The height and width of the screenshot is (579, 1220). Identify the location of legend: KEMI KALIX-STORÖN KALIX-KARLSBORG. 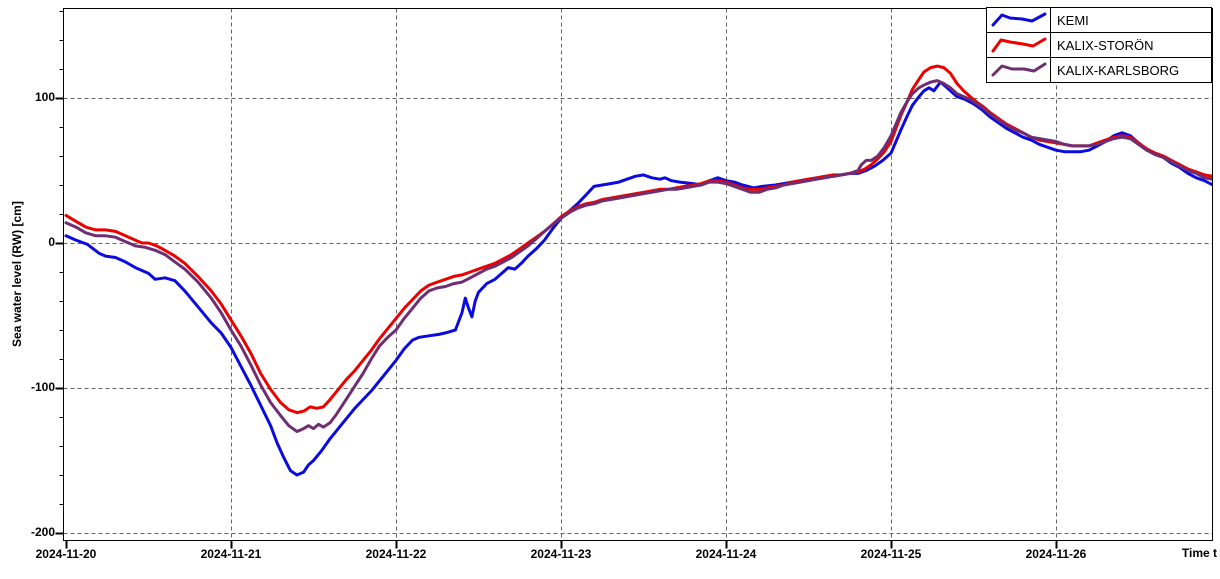
(1099, 45).